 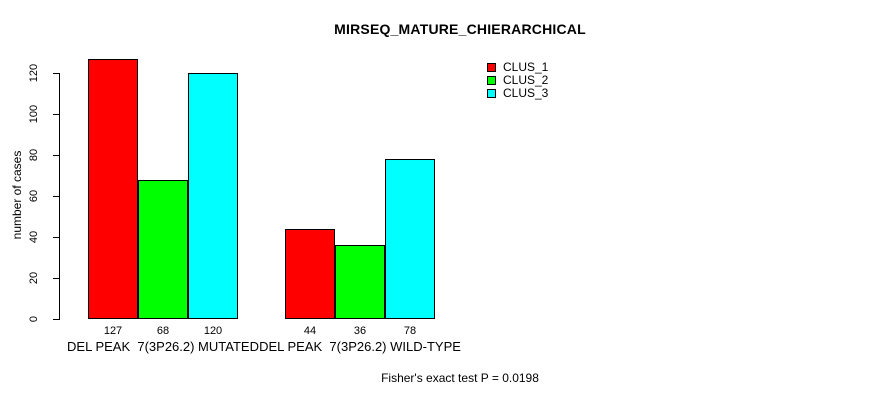 I want to click on legend-item: CLUS_2, so click(x=517, y=80).